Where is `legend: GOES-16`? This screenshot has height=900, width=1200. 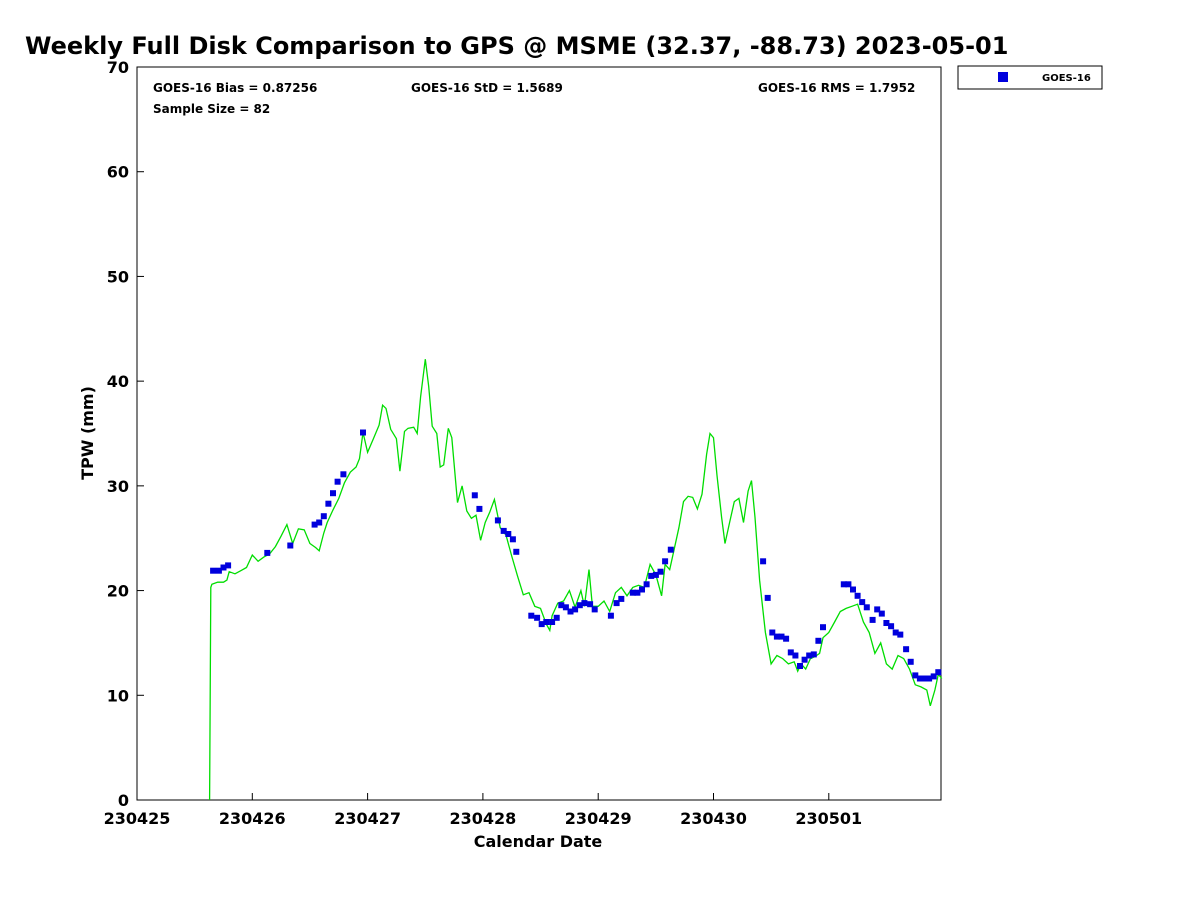 legend: GOES-16 is located at coordinates (1030, 77).